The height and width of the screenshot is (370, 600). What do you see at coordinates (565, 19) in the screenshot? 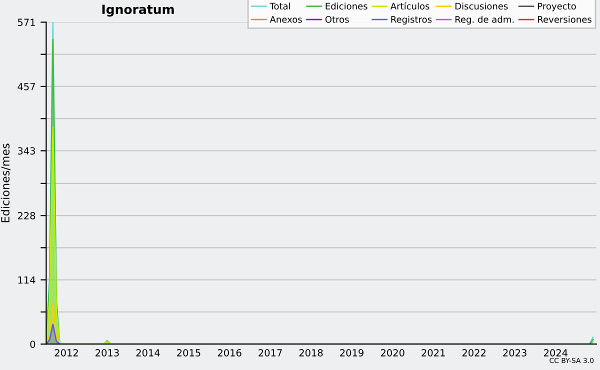
I see `legend-label: Reversiones` at bounding box center [565, 19].